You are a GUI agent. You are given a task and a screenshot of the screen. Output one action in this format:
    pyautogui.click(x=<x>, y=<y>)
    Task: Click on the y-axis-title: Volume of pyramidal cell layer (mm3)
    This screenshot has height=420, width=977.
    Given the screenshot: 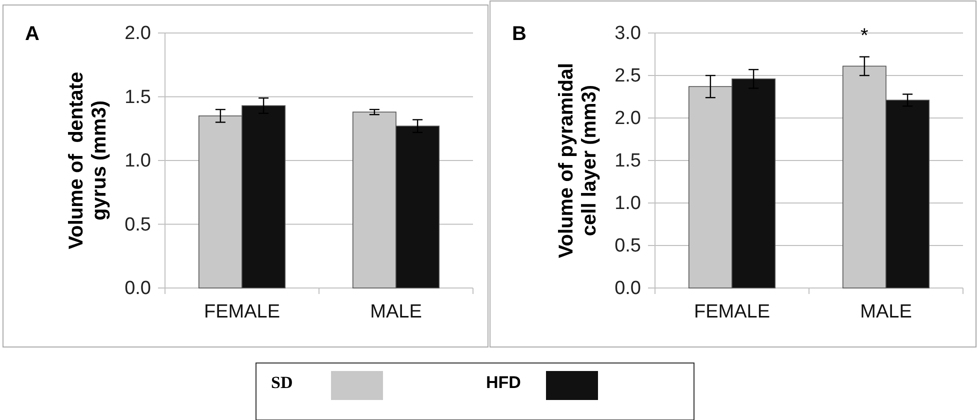 What is the action you would take?
    pyautogui.click(x=578, y=160)
    